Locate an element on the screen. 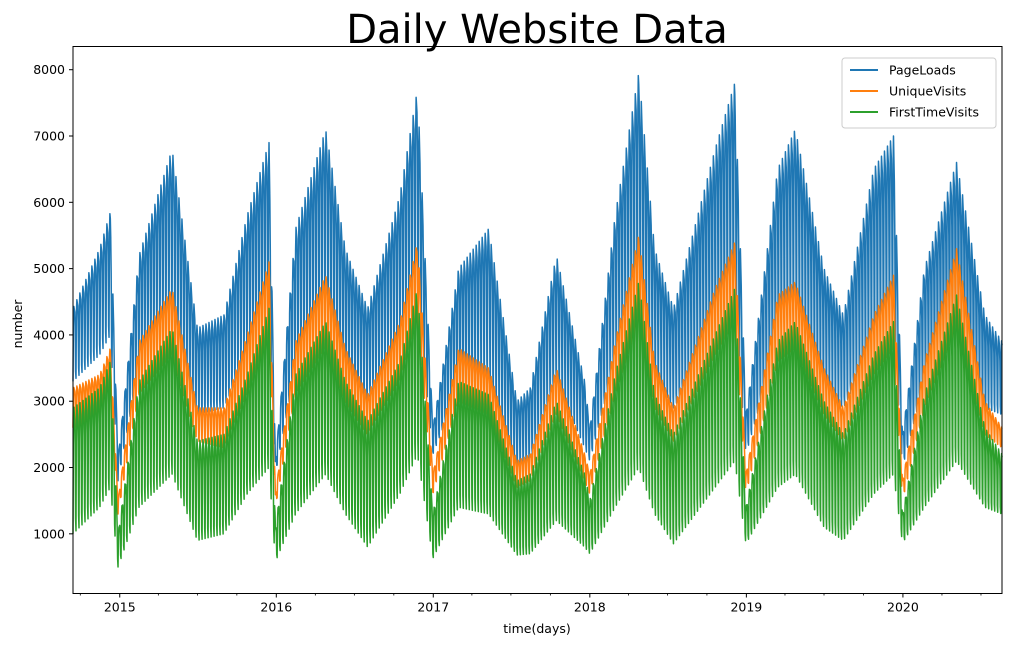 The width and height of the screenshot is (1011, 646). y-tick-label: 5000 is located at coordinates (49, 268).